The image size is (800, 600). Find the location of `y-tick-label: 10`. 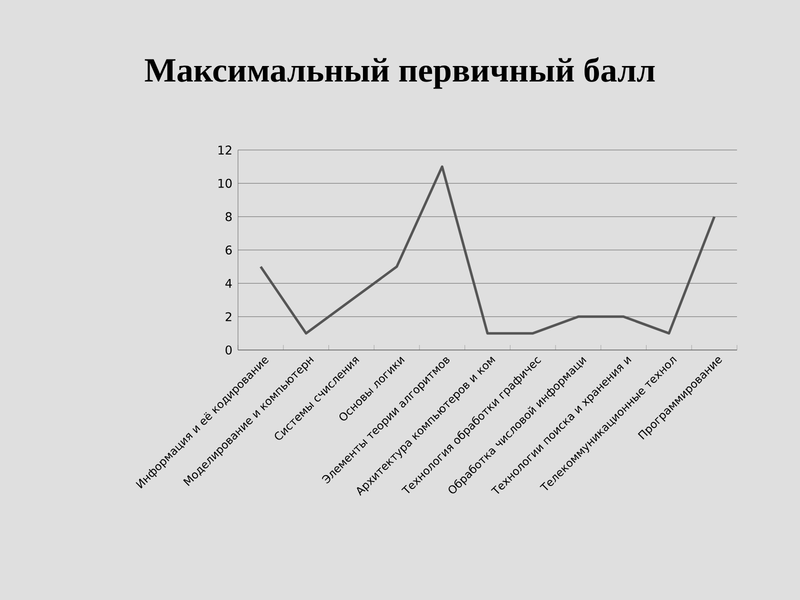

y-tick-label: 10 is located at coordinates (225, 183).